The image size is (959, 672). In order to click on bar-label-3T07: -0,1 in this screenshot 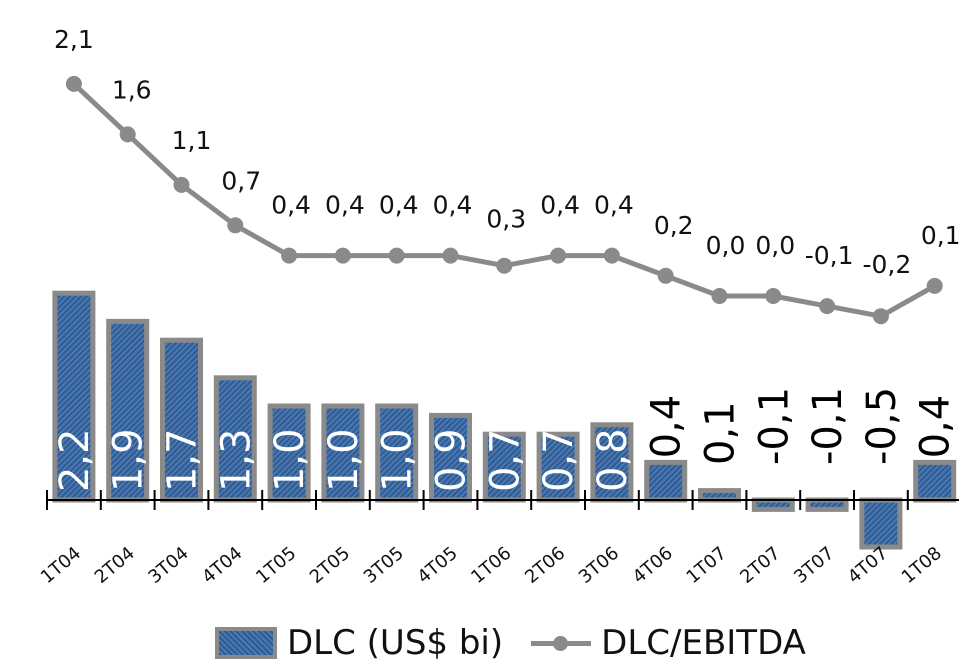, I will do `click(828, 426)`.